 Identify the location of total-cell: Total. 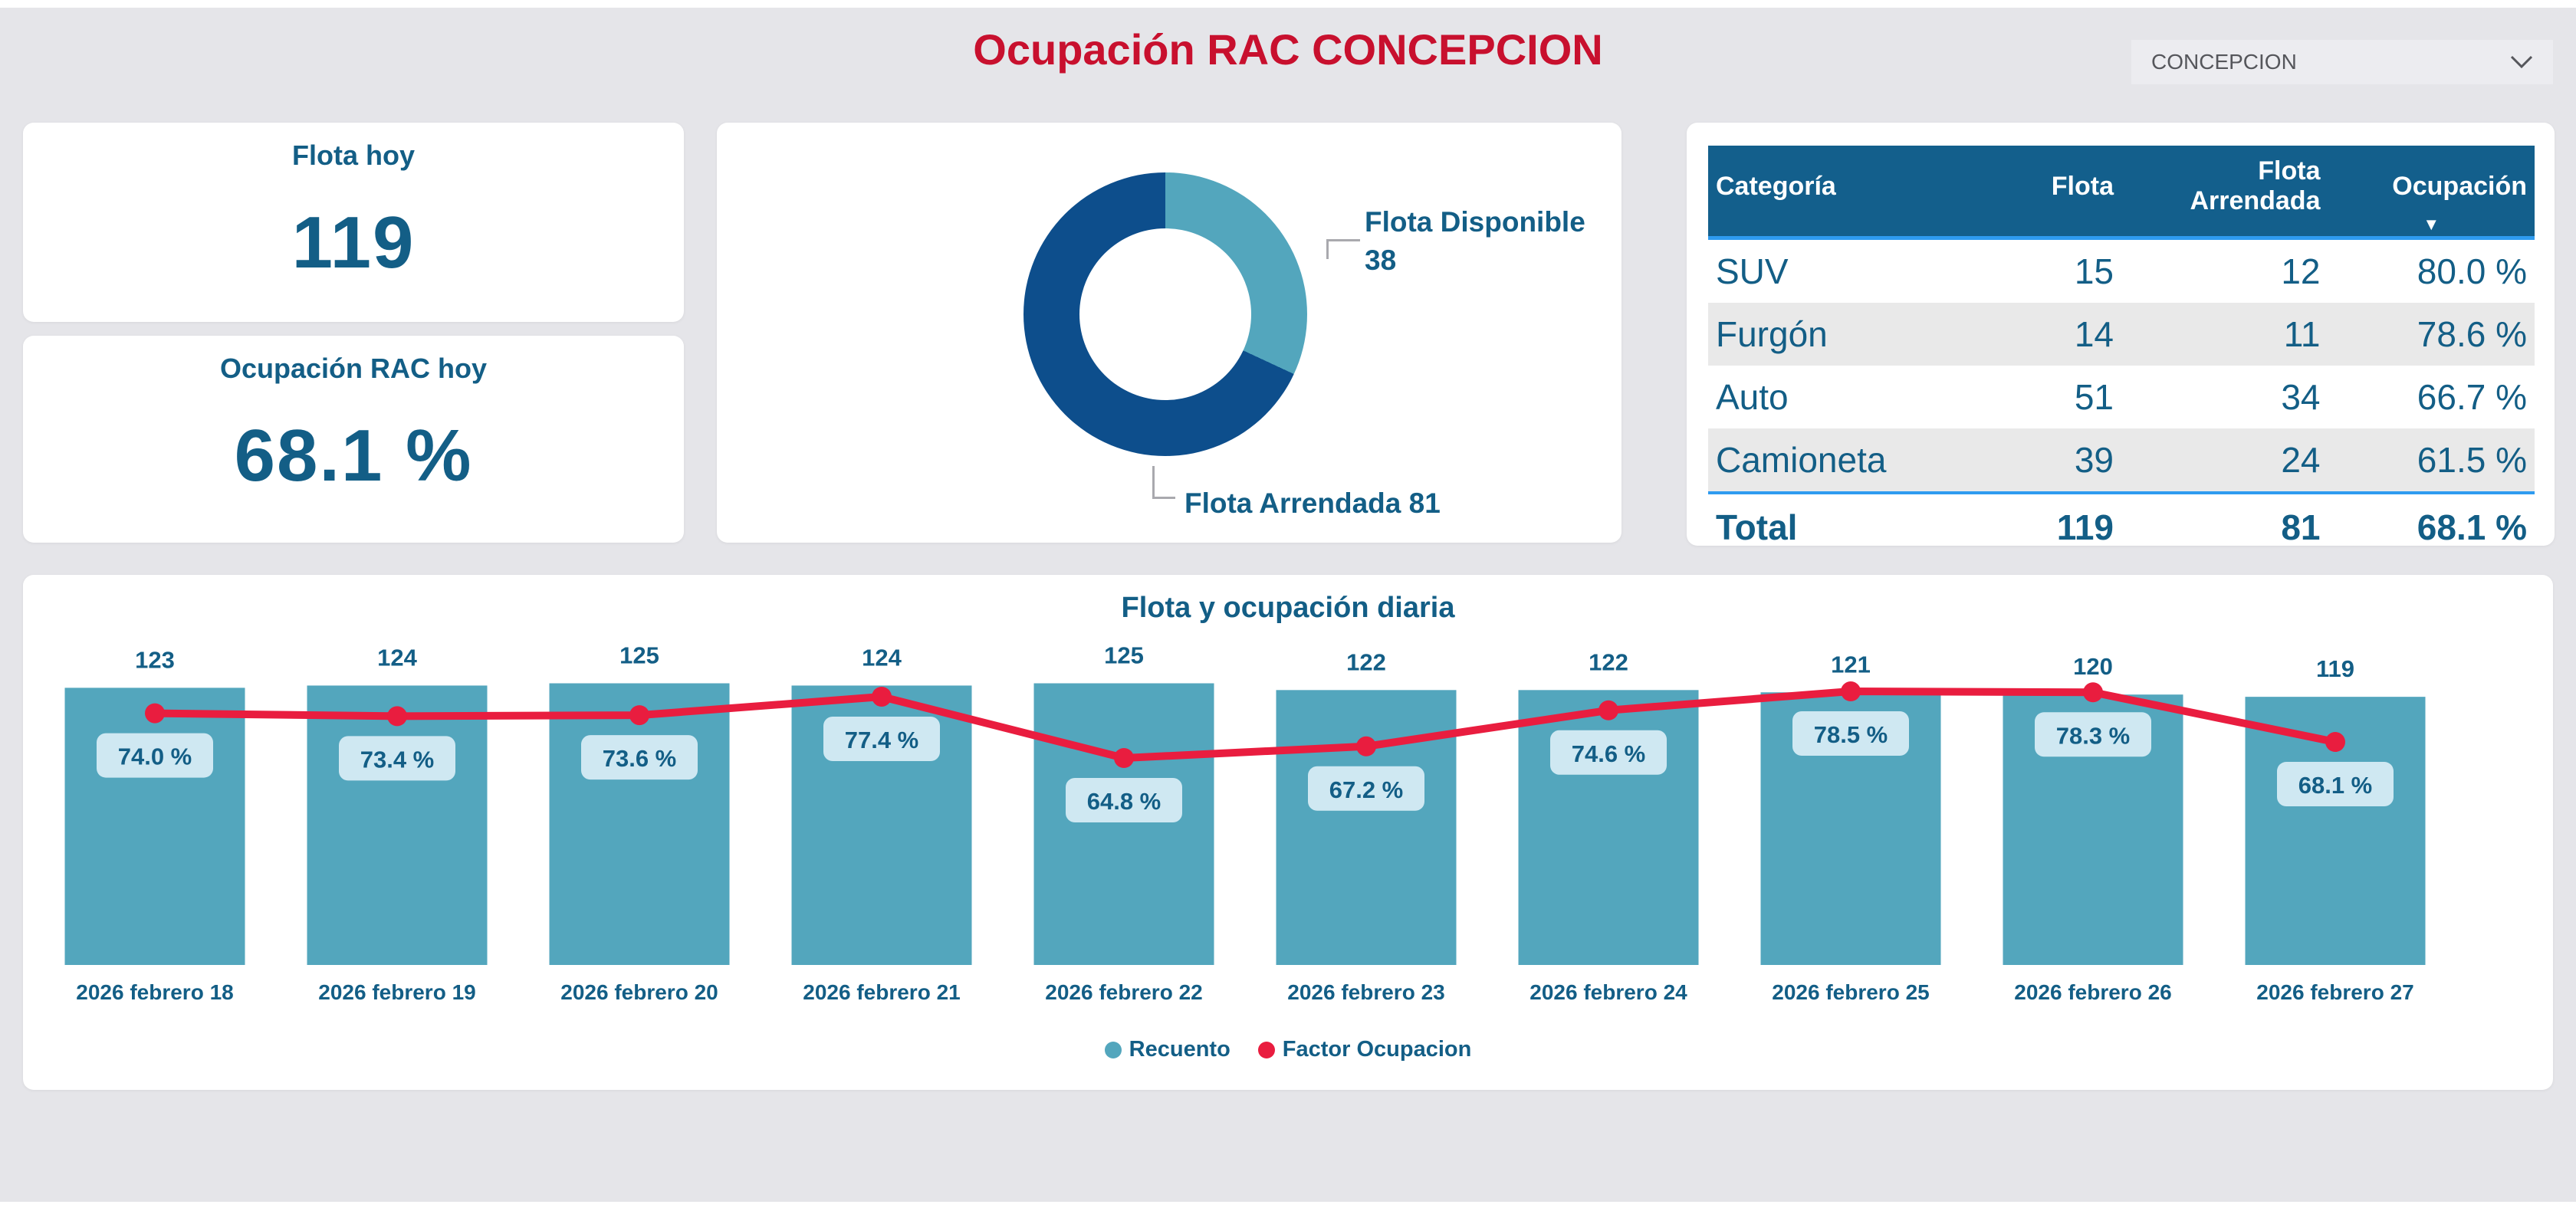
(1812, 525).